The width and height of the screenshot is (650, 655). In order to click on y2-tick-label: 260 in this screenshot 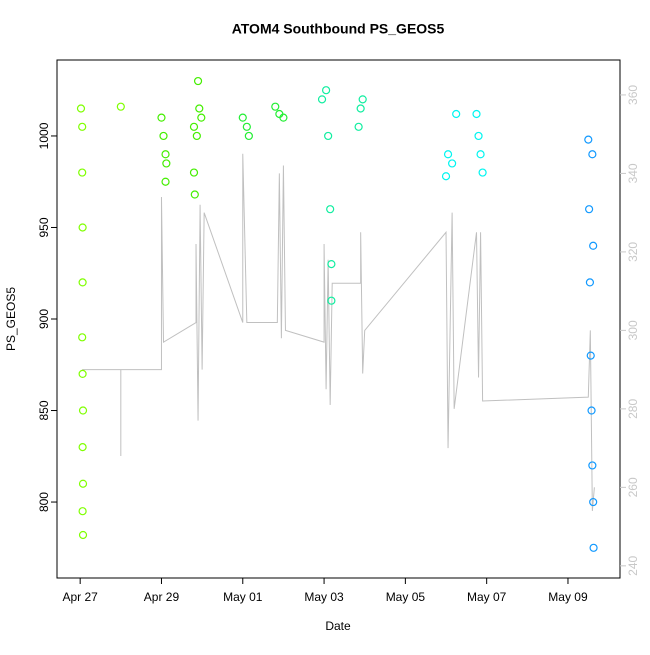, I will do `click(633, 487)`.